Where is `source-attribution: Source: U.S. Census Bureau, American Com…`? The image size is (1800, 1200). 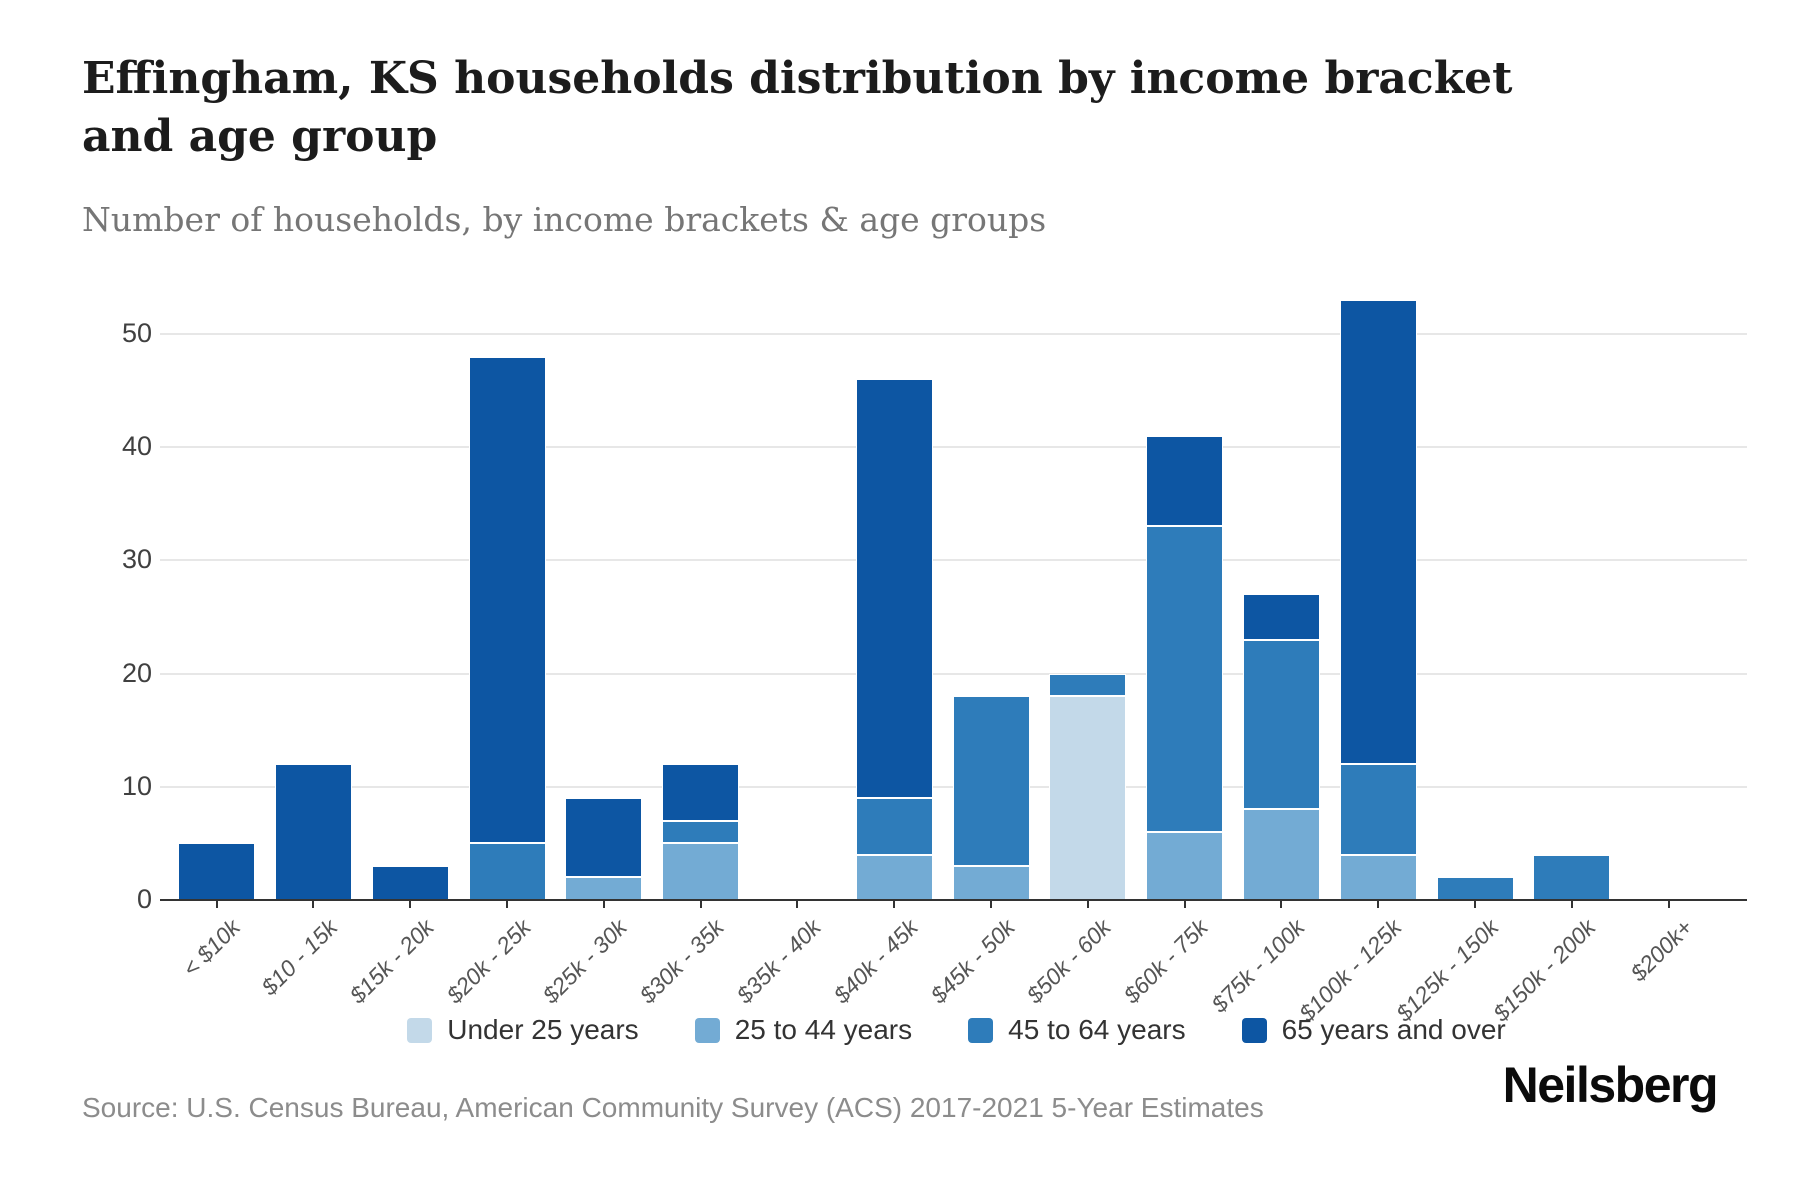 source-attribution: Source: U.S. Census Bureau, American Com… is located at coordinates (673, 1107).